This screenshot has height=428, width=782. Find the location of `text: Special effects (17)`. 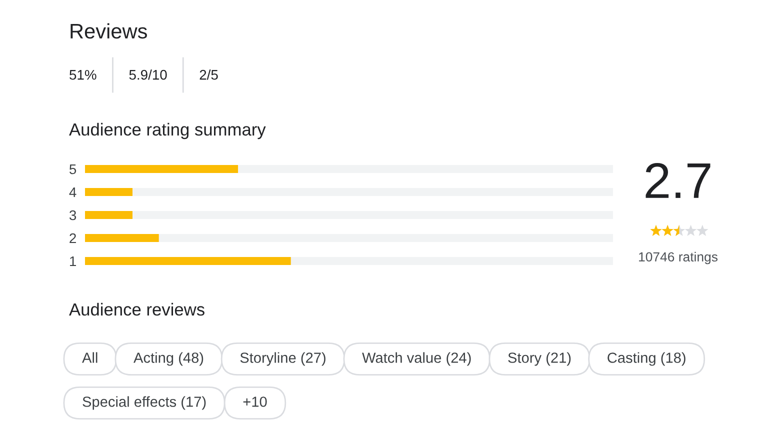

text: Special effects (17) is located at coordinates (144, 403).